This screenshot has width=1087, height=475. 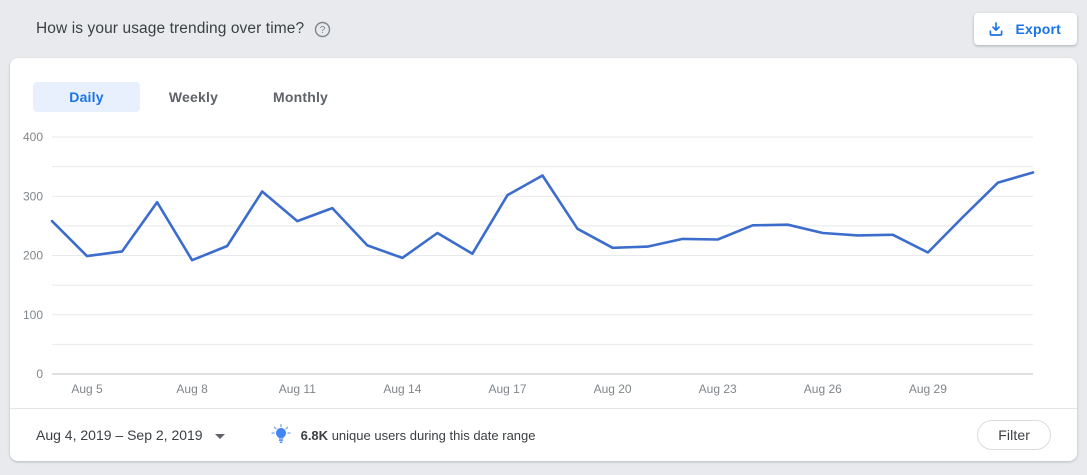 I want to click on svg-text: Aug 5, so click(x=87, y=389).